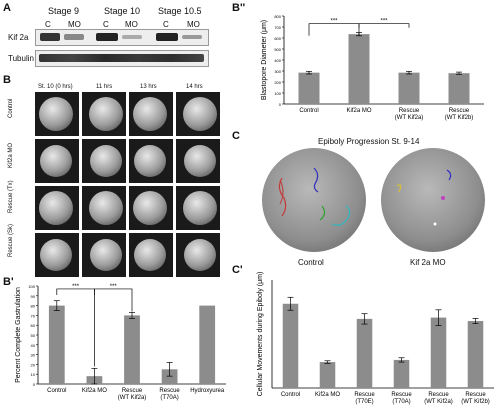 The width and height of the screenshot is (500, 409). Describe the element at coordinates (277, 71) in the screenshot. I see `y-tick-label: 300` at that location.